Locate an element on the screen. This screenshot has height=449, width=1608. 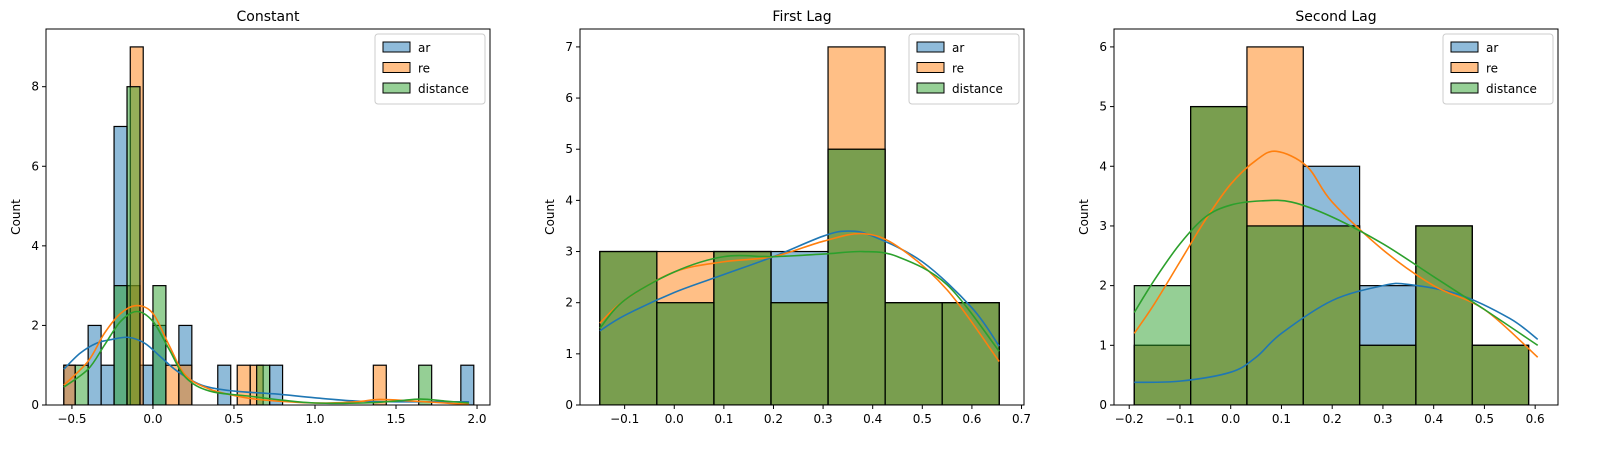
legend-label-ar: ar is located at coordinates (1492, 48).